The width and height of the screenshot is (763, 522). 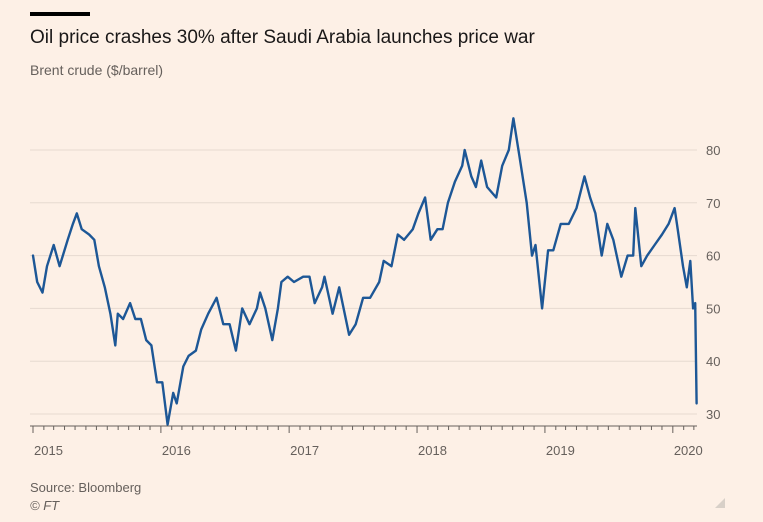 What do you see at coordinates (176, 450) in the screenshot?
I see `x-tick-label: 2016` at bounding box center [176, 450].